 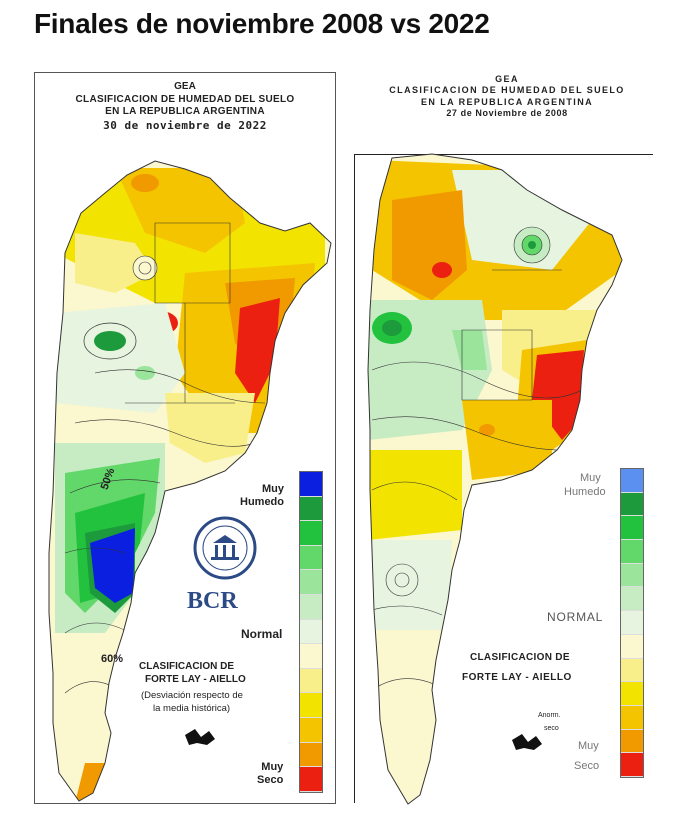 I want to click on legend-label-dry: Muy Seco, so click(x=270, y=774).